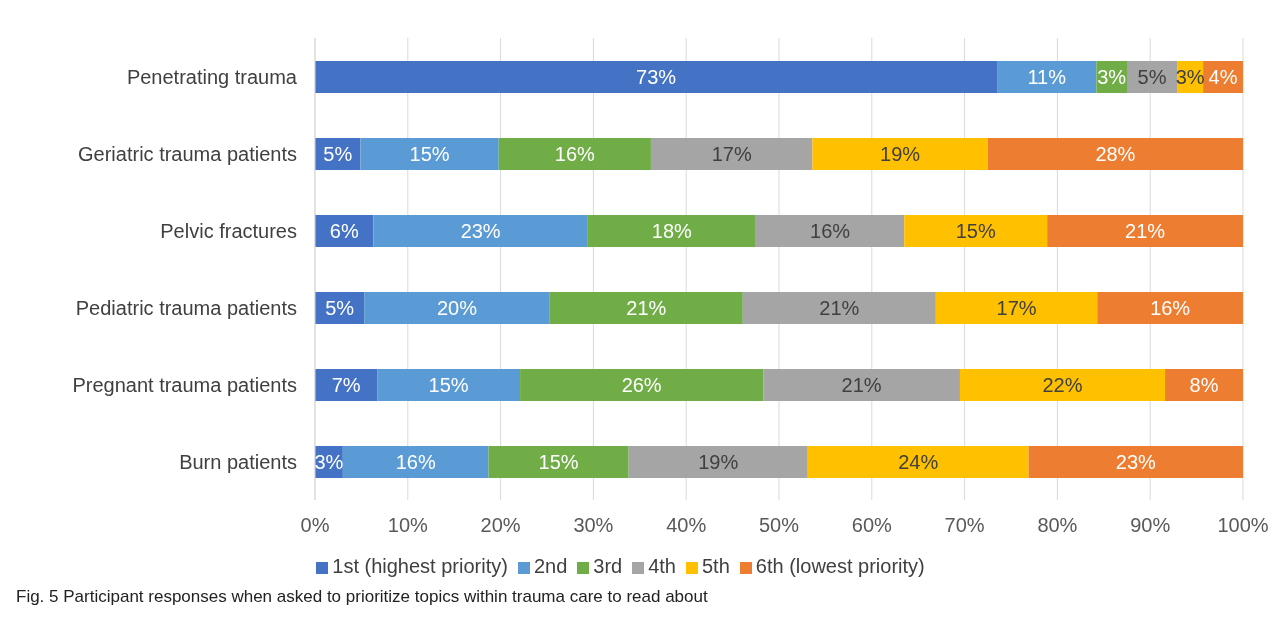 Image resolution: width=1281 pixels, height=624 pixels. I want to click on x-tick-label: 0%, so click(315, 525).